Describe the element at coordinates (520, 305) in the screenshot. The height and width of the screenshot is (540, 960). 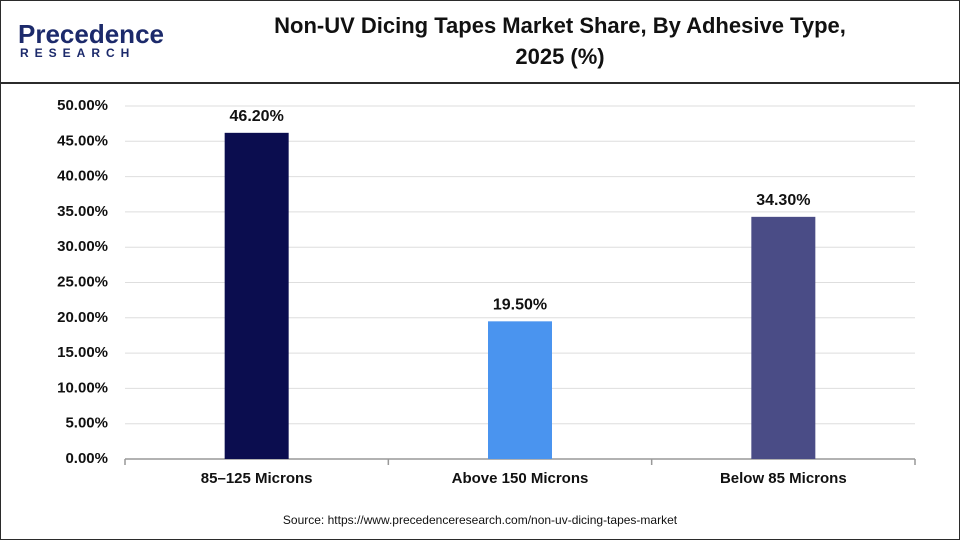
I see `data-label: 19.50%` at that location.